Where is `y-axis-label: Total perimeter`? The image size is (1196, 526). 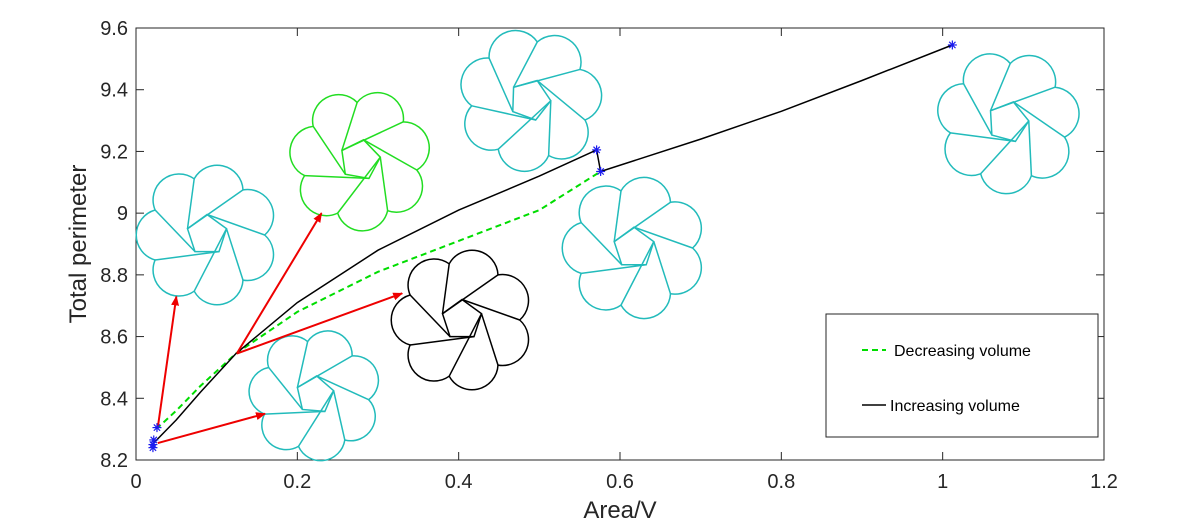 y-axis-label: Total perimeter is located at coordinates (78, 244).